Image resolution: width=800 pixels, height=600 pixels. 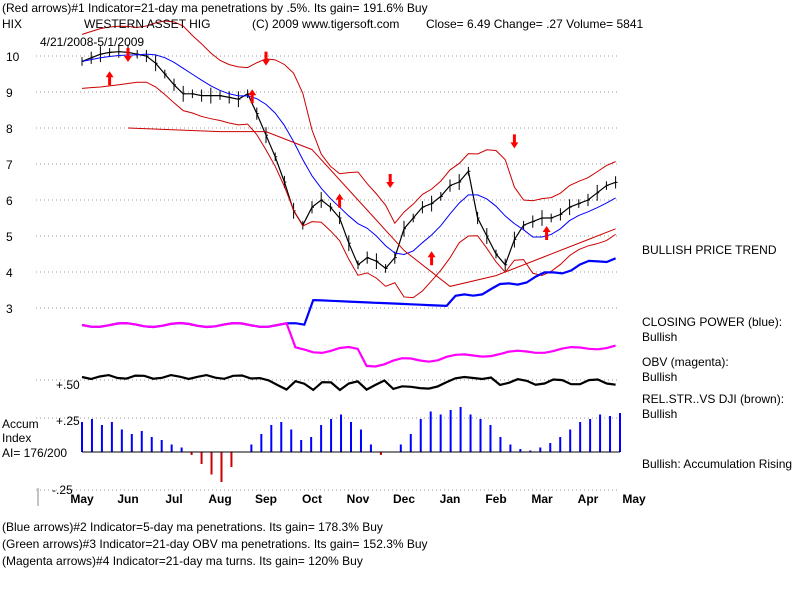 What do you see at coordinates (717, 464) in the screenshot?
I see `accum-note: Bullish: Accumulation Rising` at bounding box center [717, 464].